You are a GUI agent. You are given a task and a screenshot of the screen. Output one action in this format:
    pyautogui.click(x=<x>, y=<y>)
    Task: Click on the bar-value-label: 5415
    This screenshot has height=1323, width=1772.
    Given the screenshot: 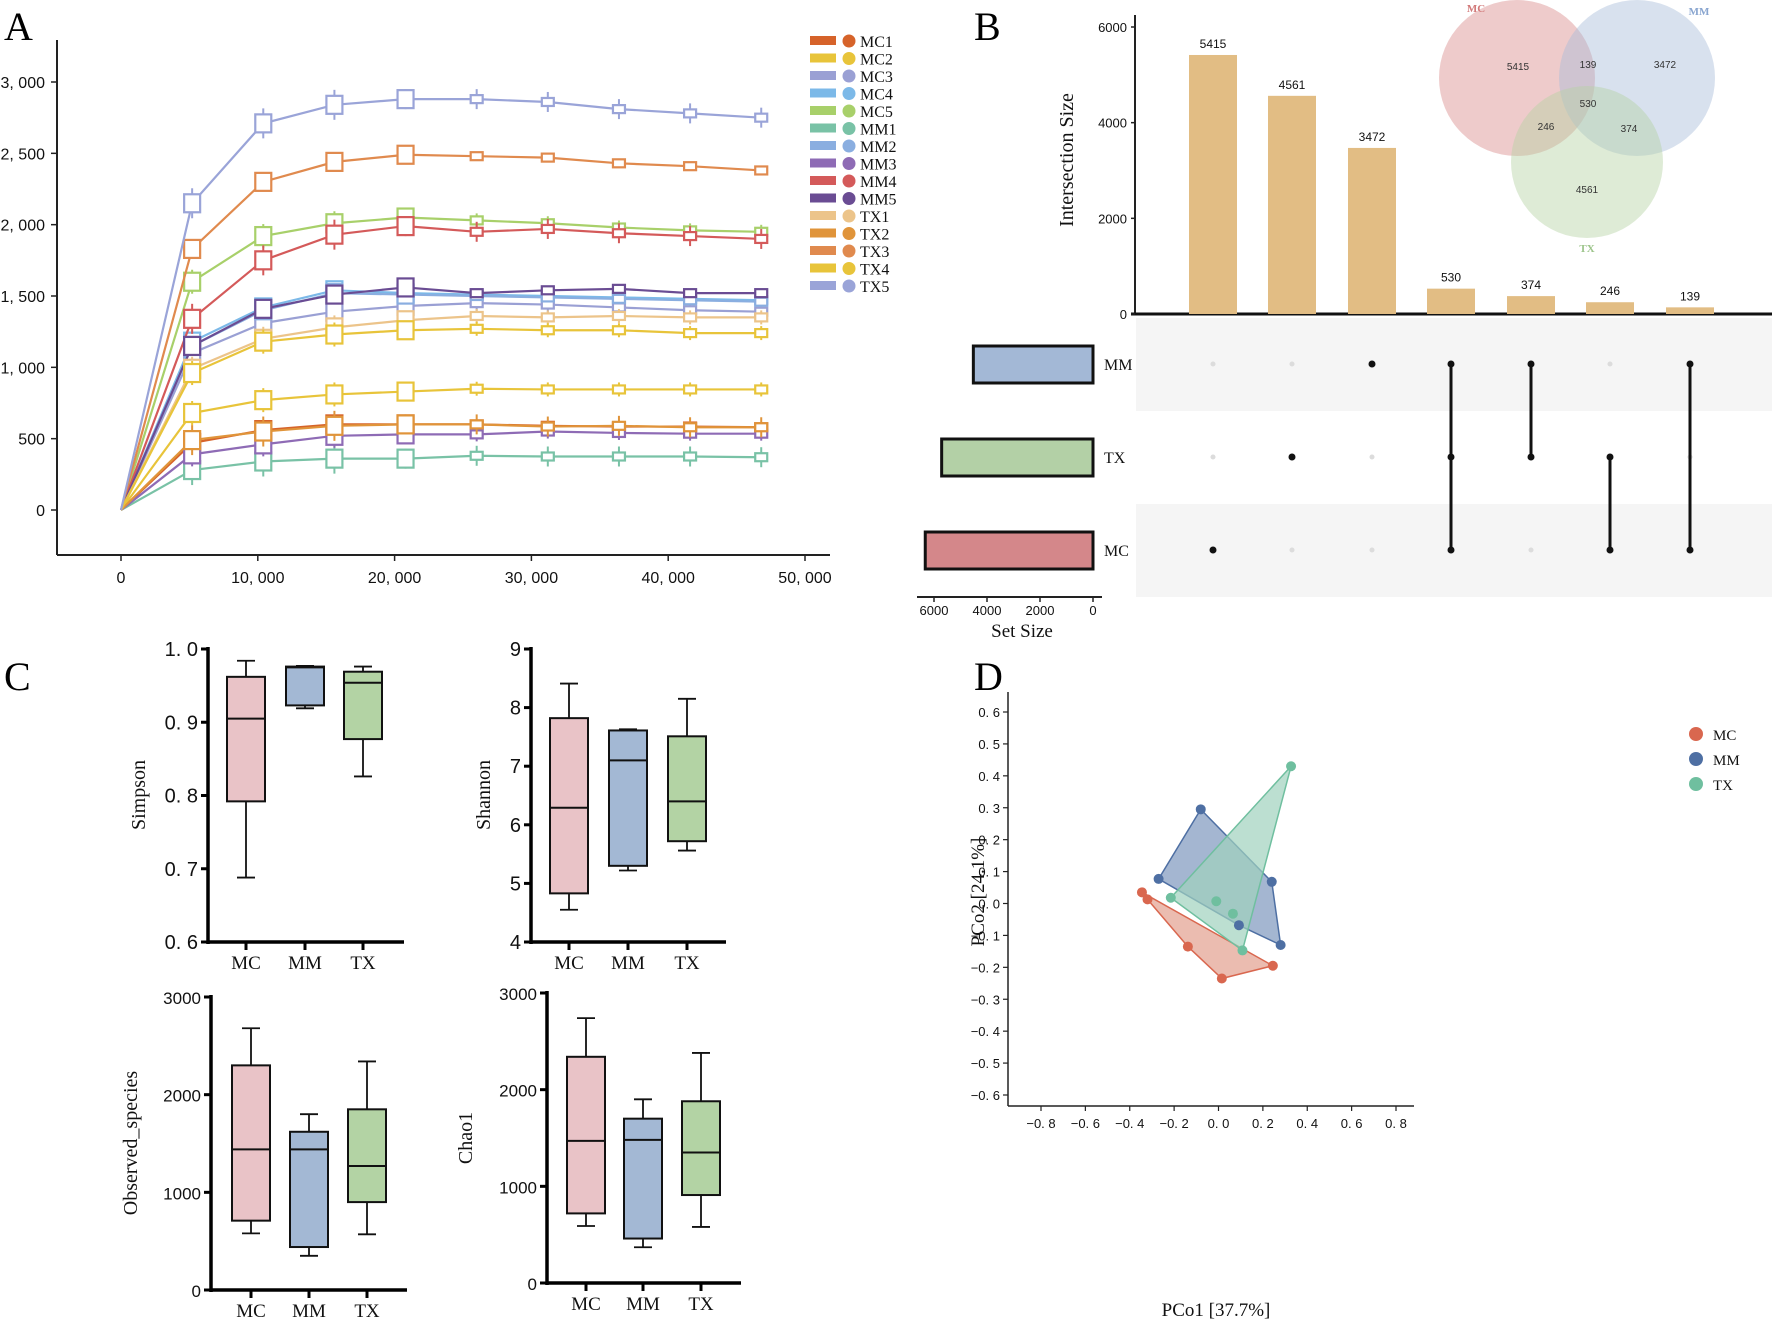 What is the action you would take?
    pyautogui.click(x=1213, y=44)
    